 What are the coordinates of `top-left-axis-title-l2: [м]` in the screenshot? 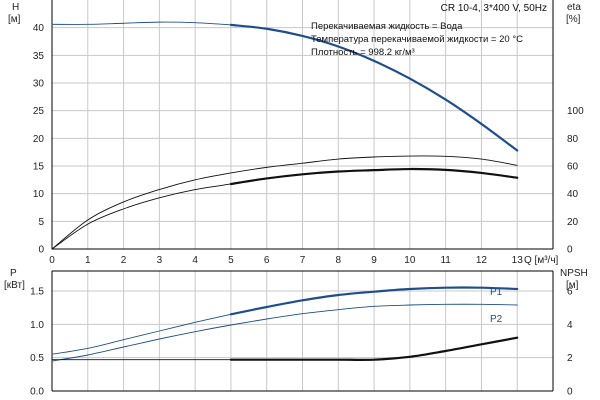 It's located at (14, 19).